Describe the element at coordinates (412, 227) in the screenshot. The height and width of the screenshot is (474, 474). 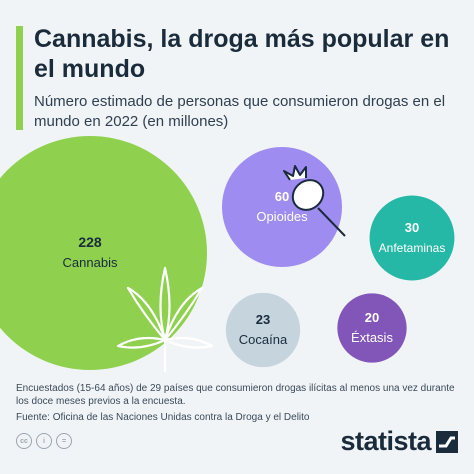
I see `value-label-2: 30` at that location.